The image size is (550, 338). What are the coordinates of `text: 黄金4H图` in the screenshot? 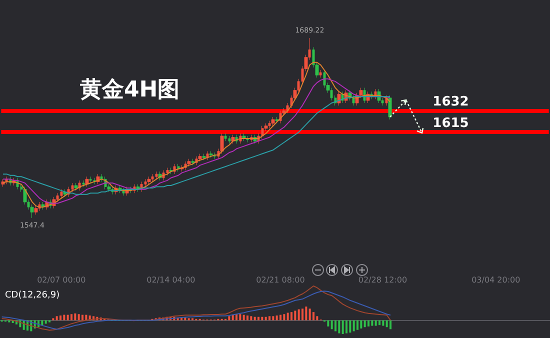 It's located at (129, 90).